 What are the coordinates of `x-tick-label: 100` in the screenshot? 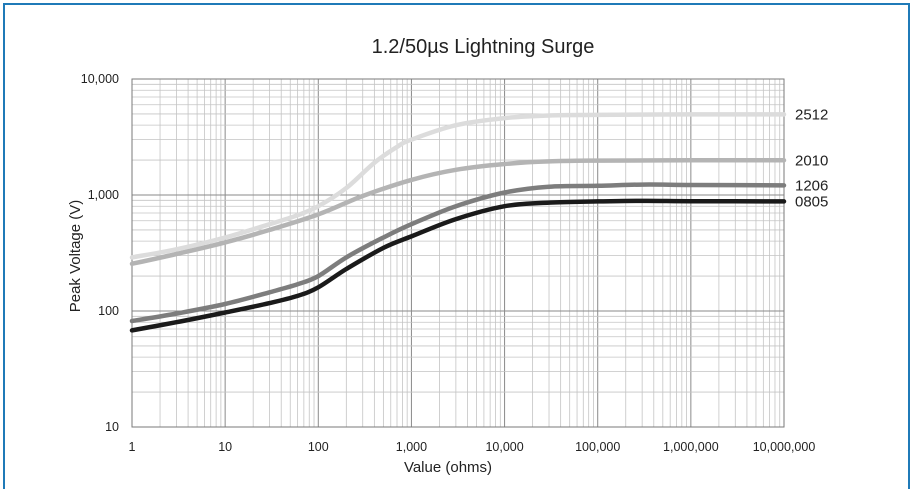 It's located at (318, 447).